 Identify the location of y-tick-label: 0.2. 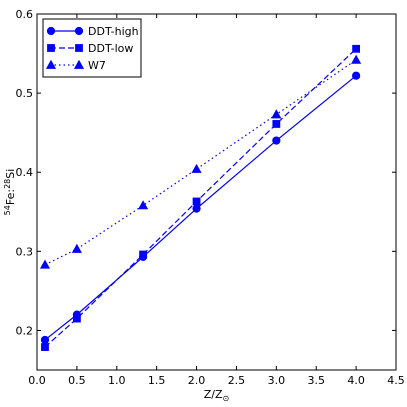
(25, 330).